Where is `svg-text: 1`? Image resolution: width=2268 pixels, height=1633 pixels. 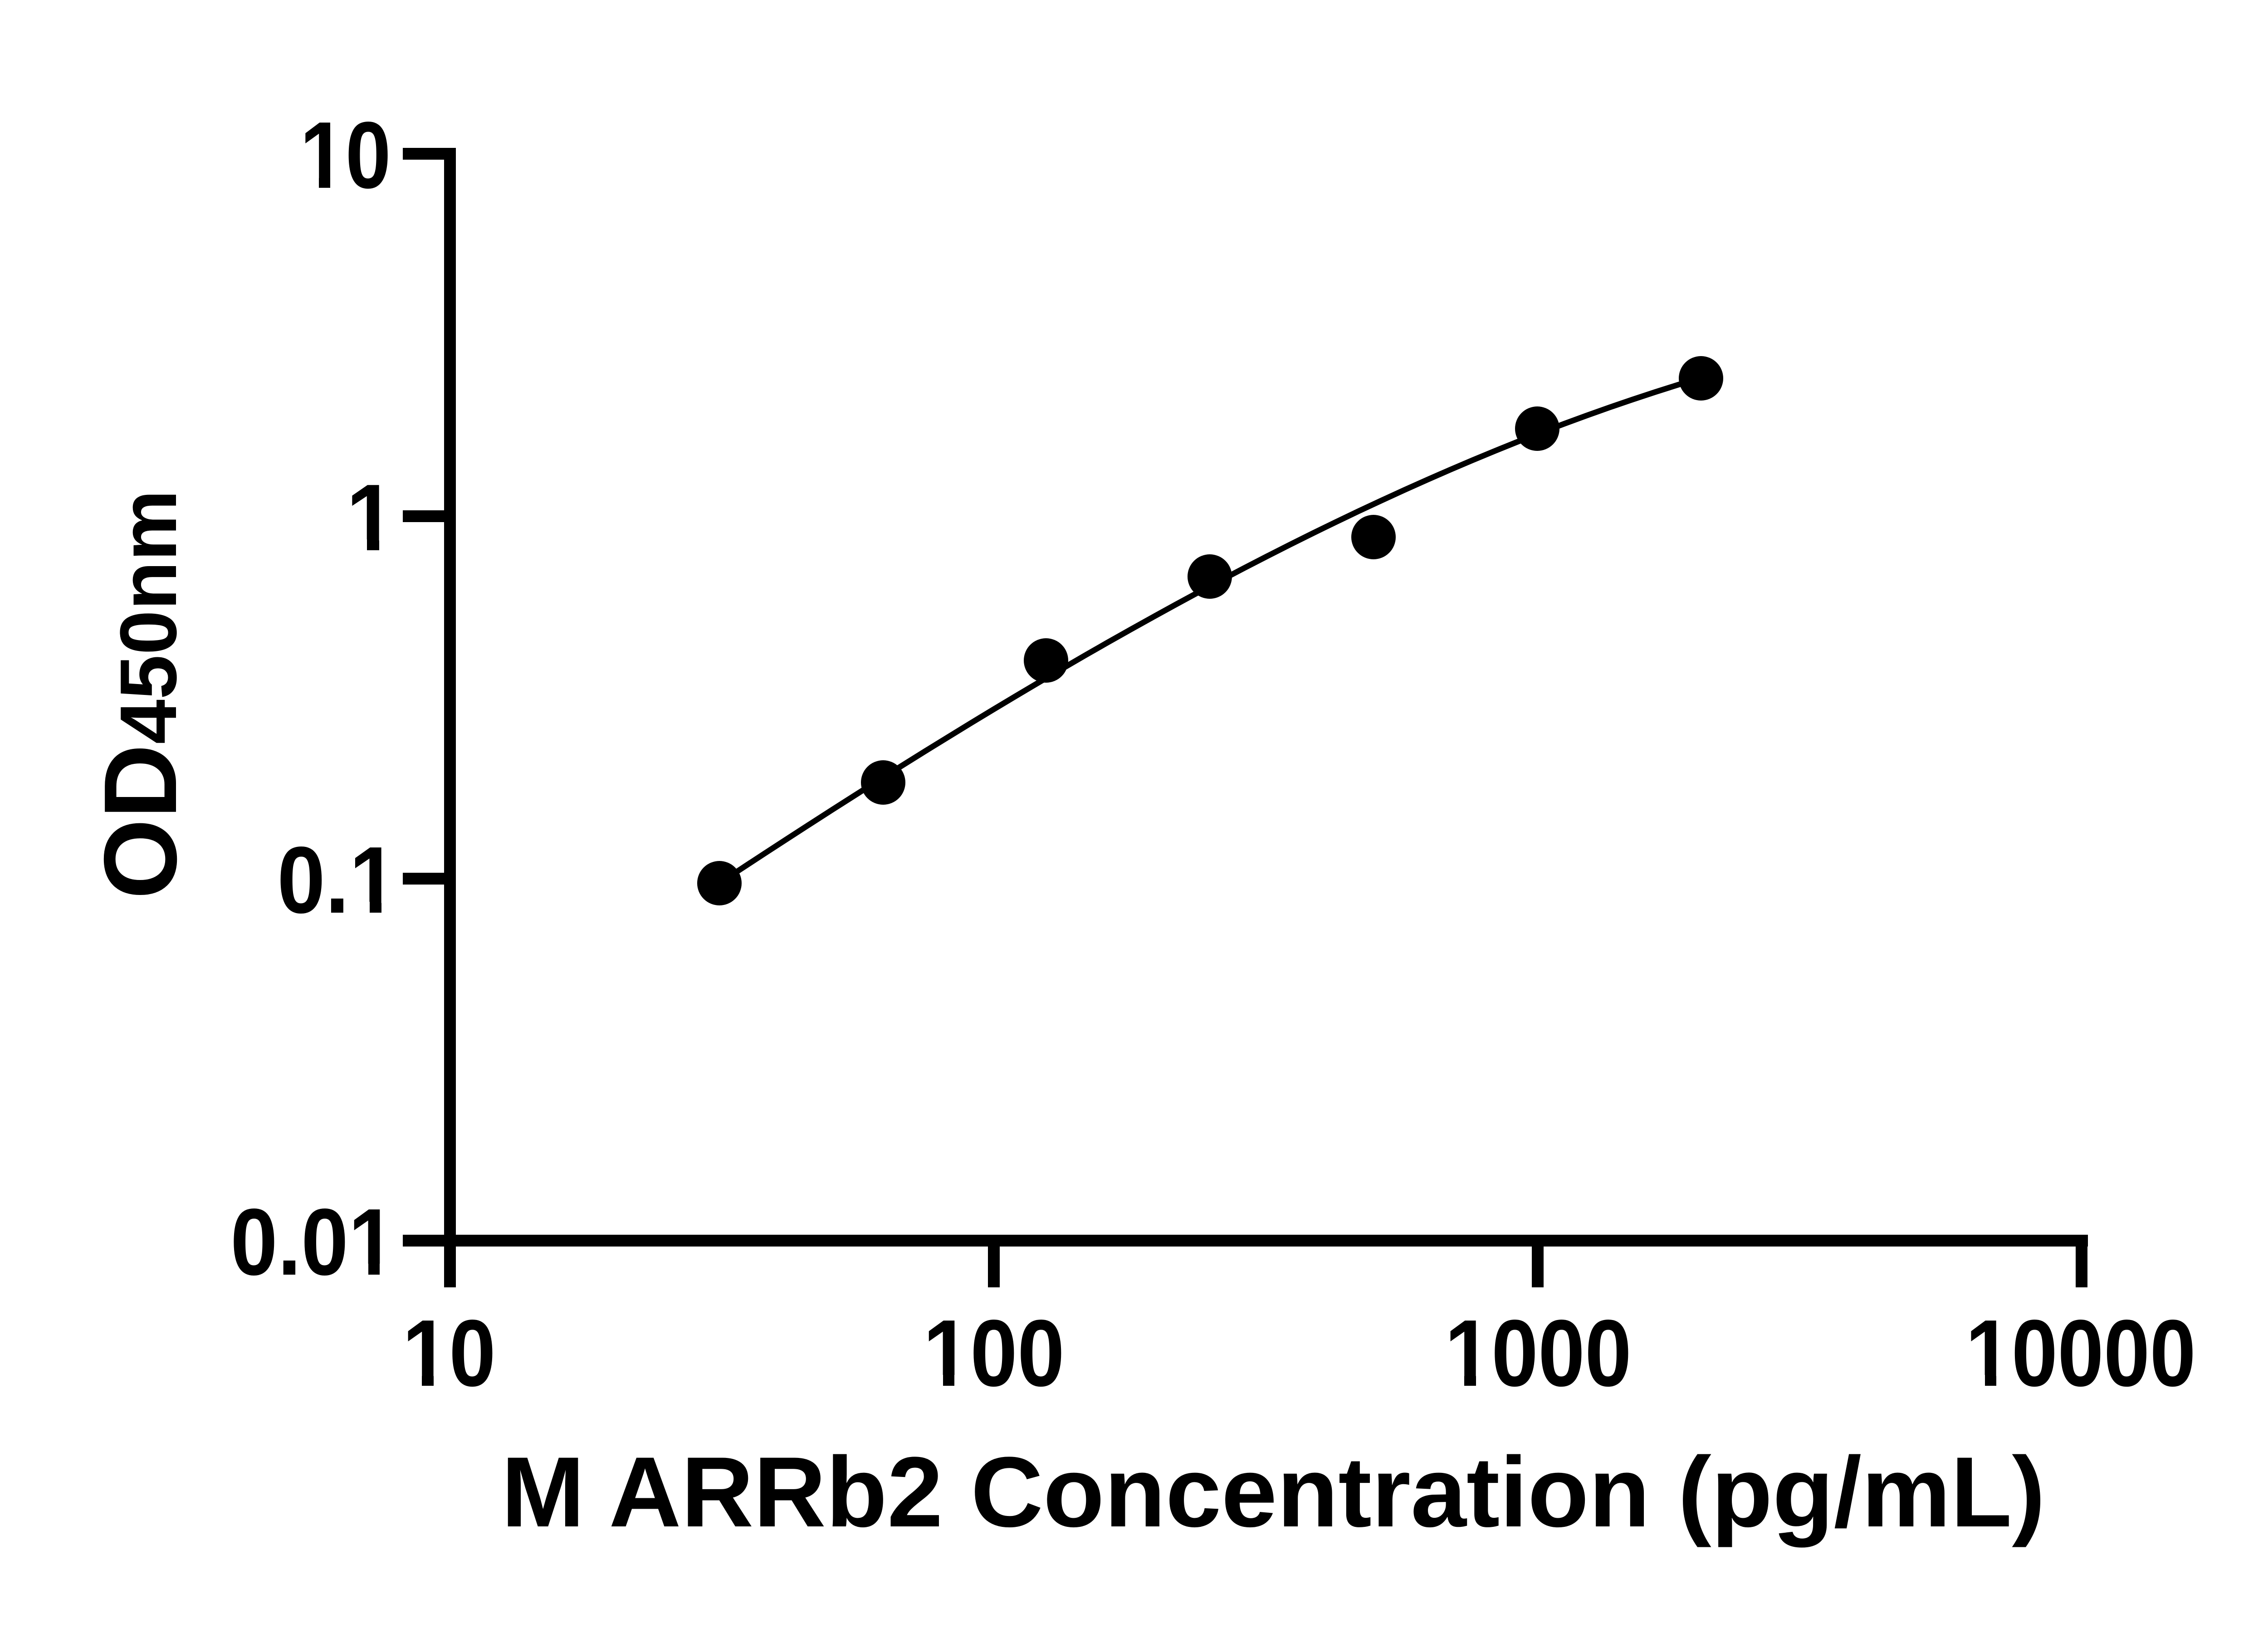
svg-text: 1 is located at coordinates (371, 518).